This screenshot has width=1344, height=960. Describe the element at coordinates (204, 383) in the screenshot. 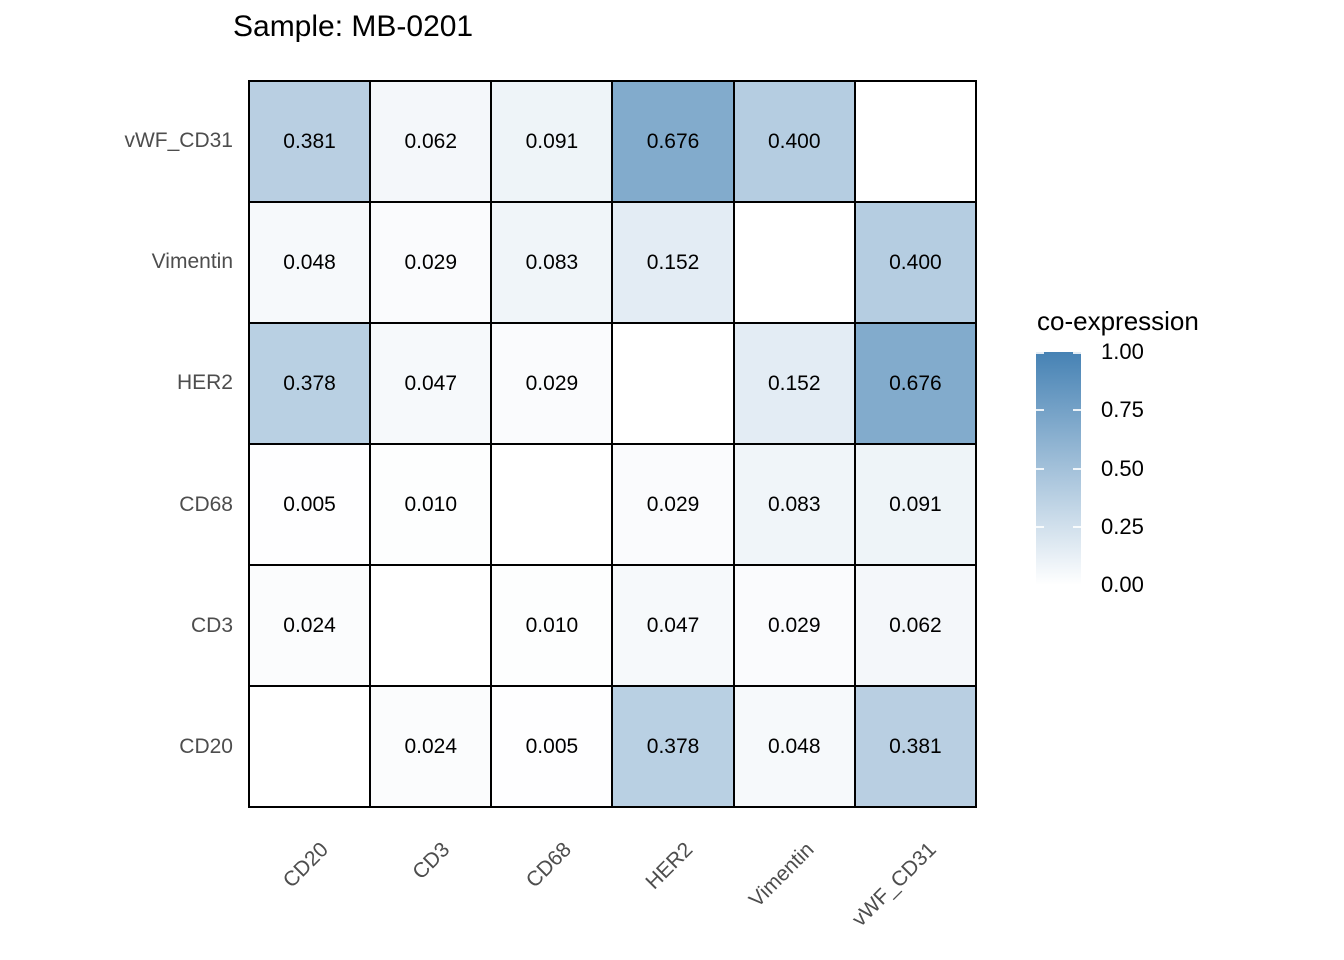

I see `y-axis-label: HER2` at that location.